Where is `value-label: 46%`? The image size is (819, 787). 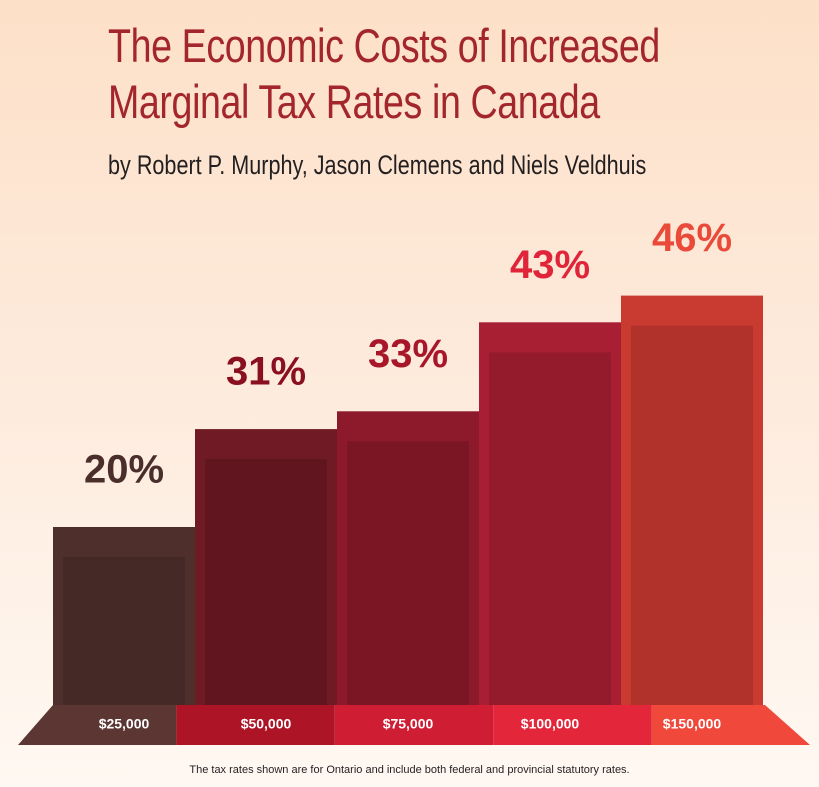 value-label: 46% is located at coordinates (692, 238).